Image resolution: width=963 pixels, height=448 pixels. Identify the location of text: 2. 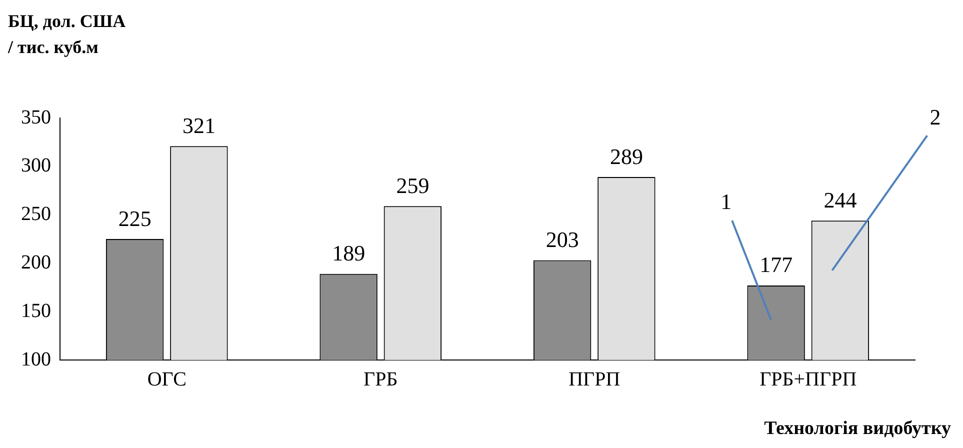
(935, 117).